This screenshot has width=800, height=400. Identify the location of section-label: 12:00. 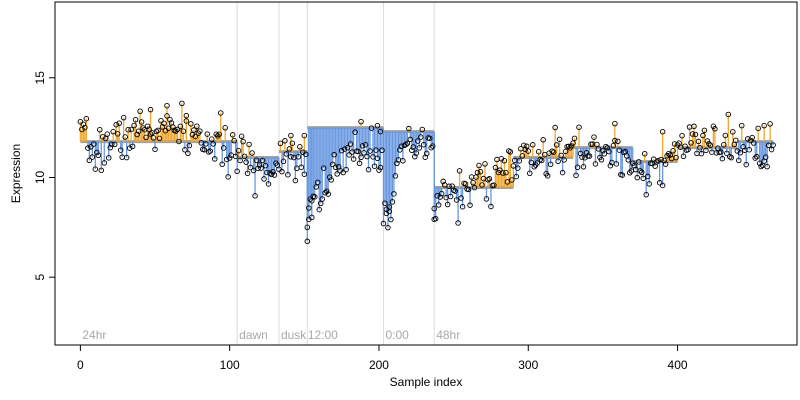
(323, 335).